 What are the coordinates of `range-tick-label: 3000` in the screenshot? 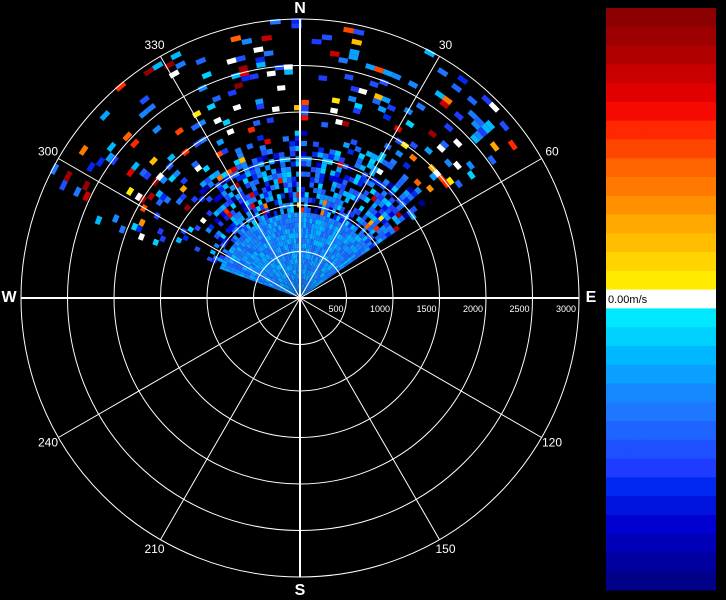 It's located at (566, 309).